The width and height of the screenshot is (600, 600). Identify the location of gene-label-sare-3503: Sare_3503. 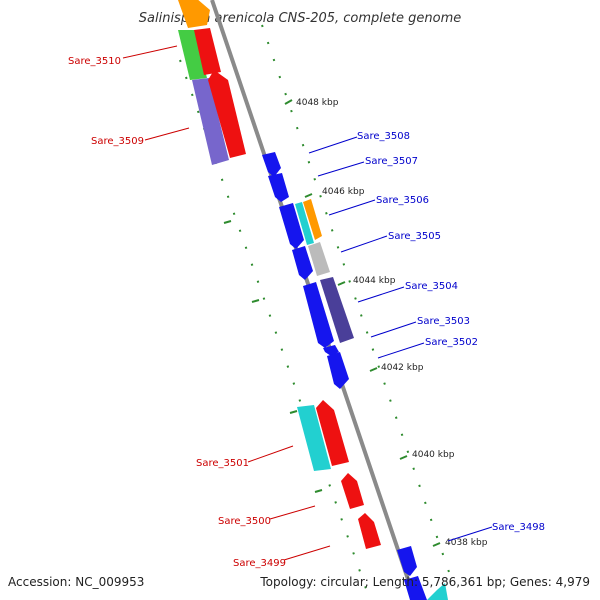
(443, 321).